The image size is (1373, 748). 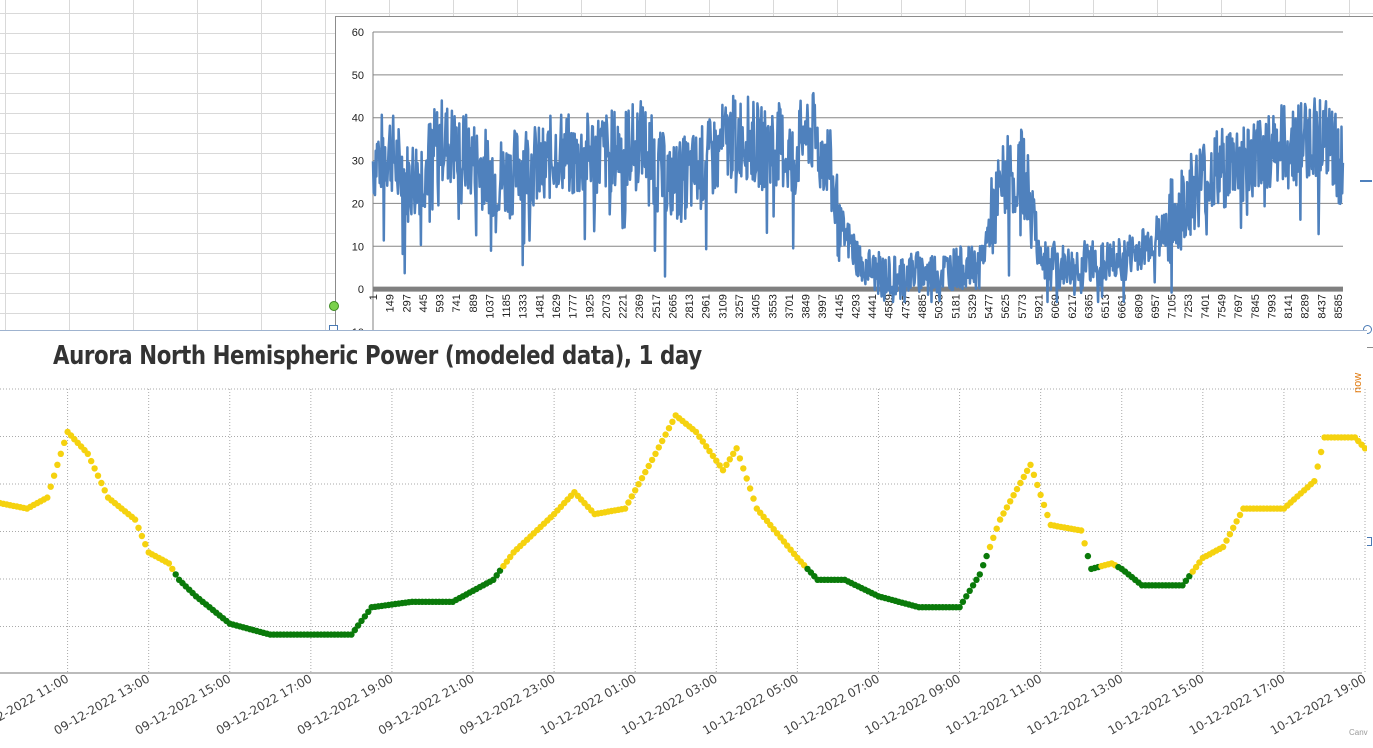 I want to click on excel-x-tick-label: 2073, so click(x=607, y=306).